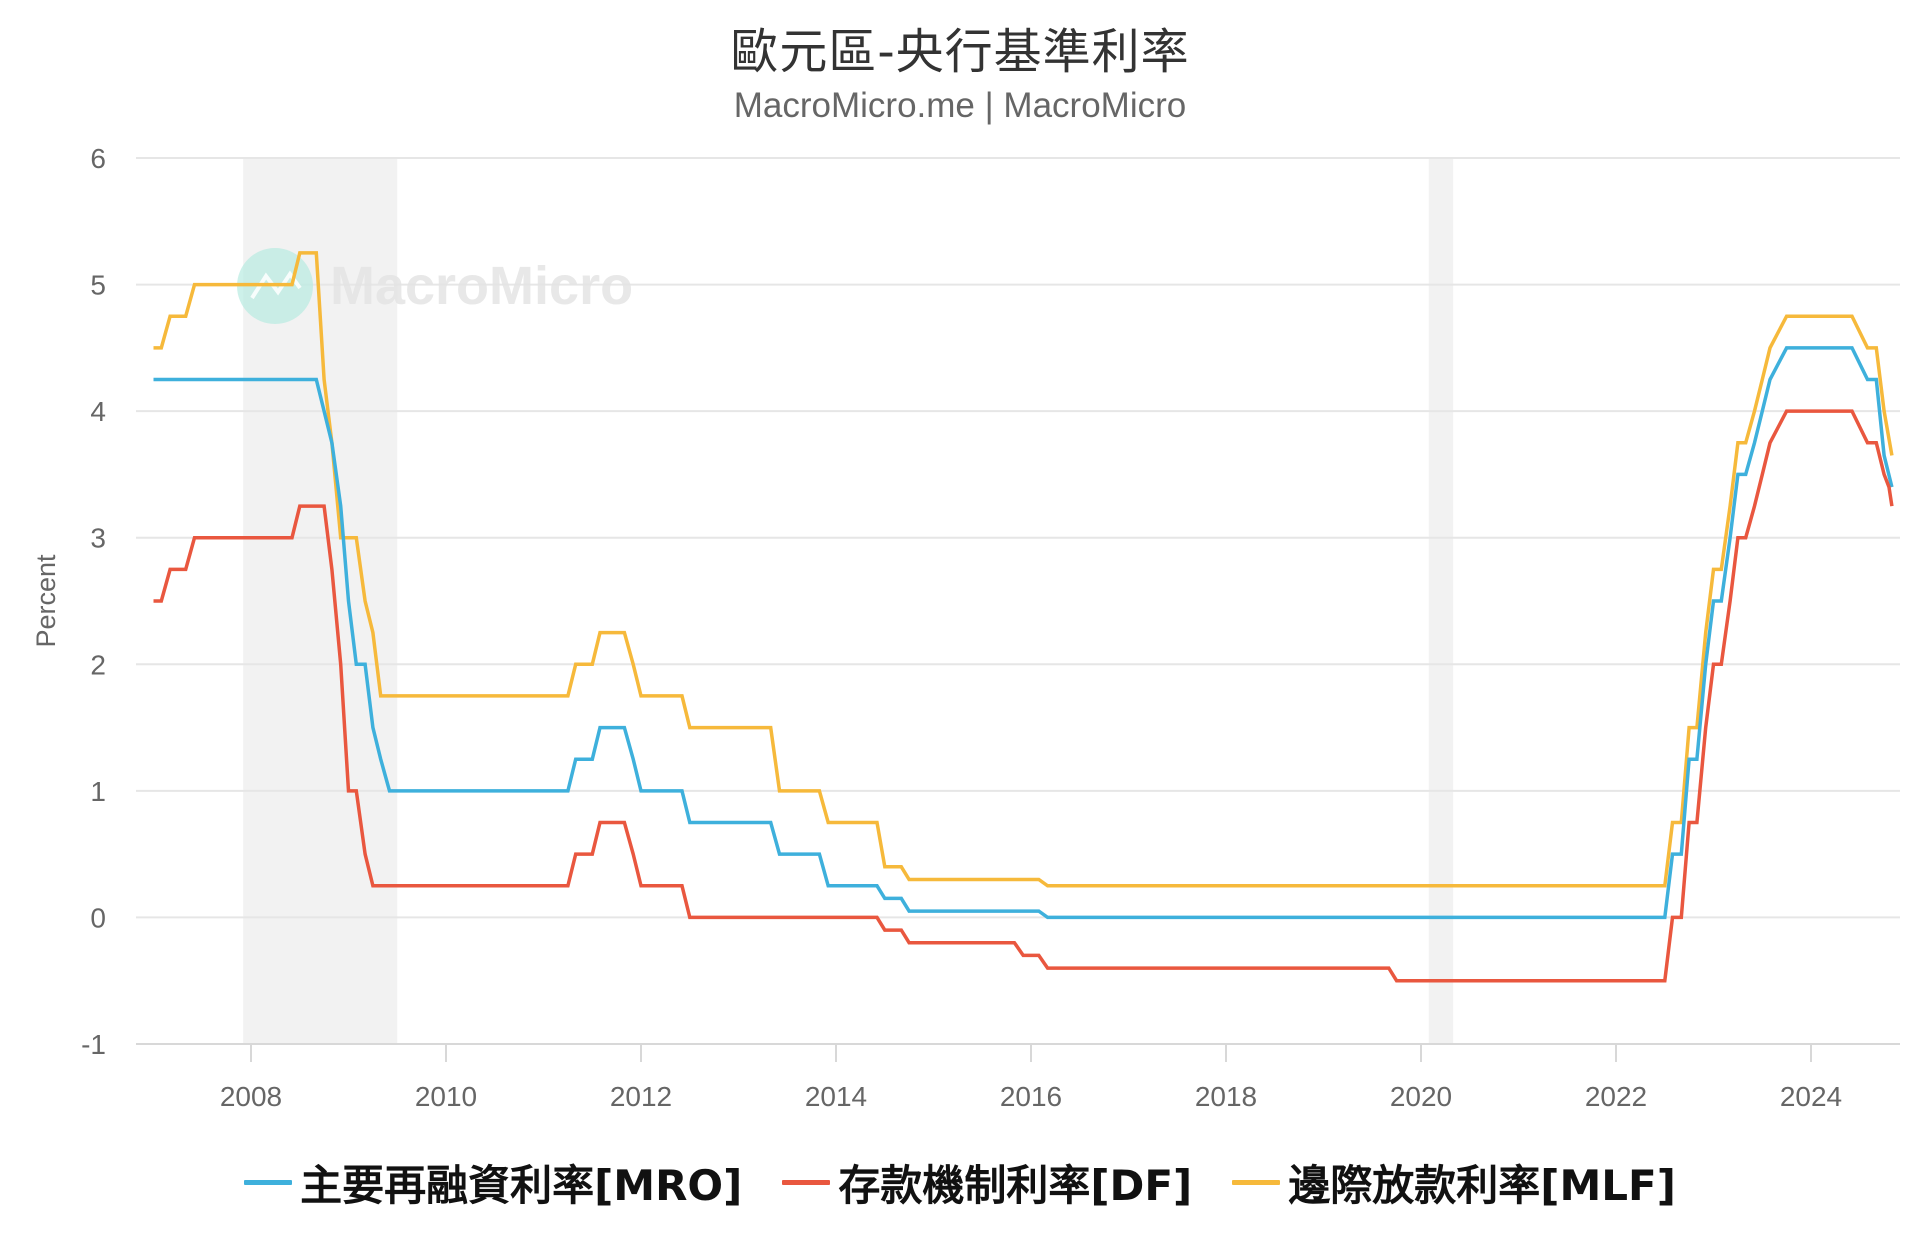 This screenshot has width=1920, height=1250. What do you see at coordinates (446, 1096) in the screenshot?
I see `x-tick-label: 2010` at bounding box center [446, 1096].